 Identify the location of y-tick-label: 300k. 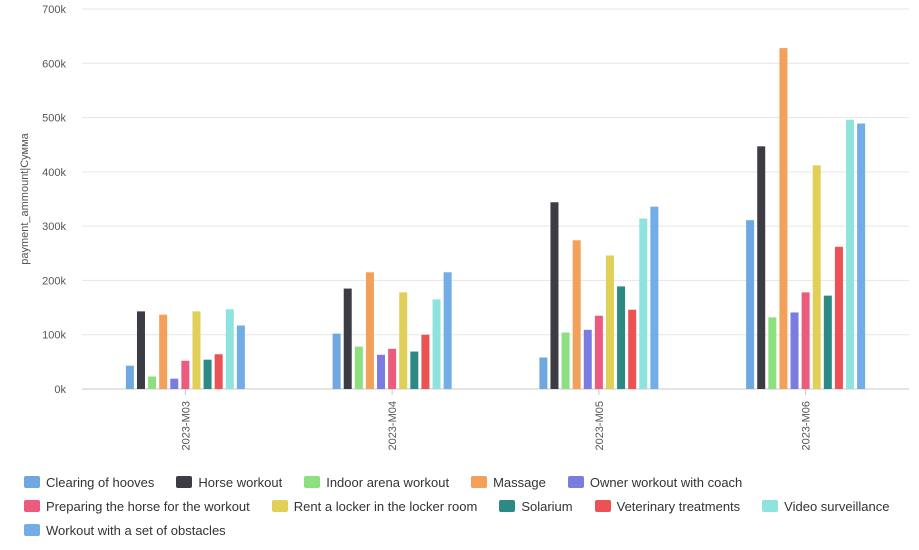
(54, 227).